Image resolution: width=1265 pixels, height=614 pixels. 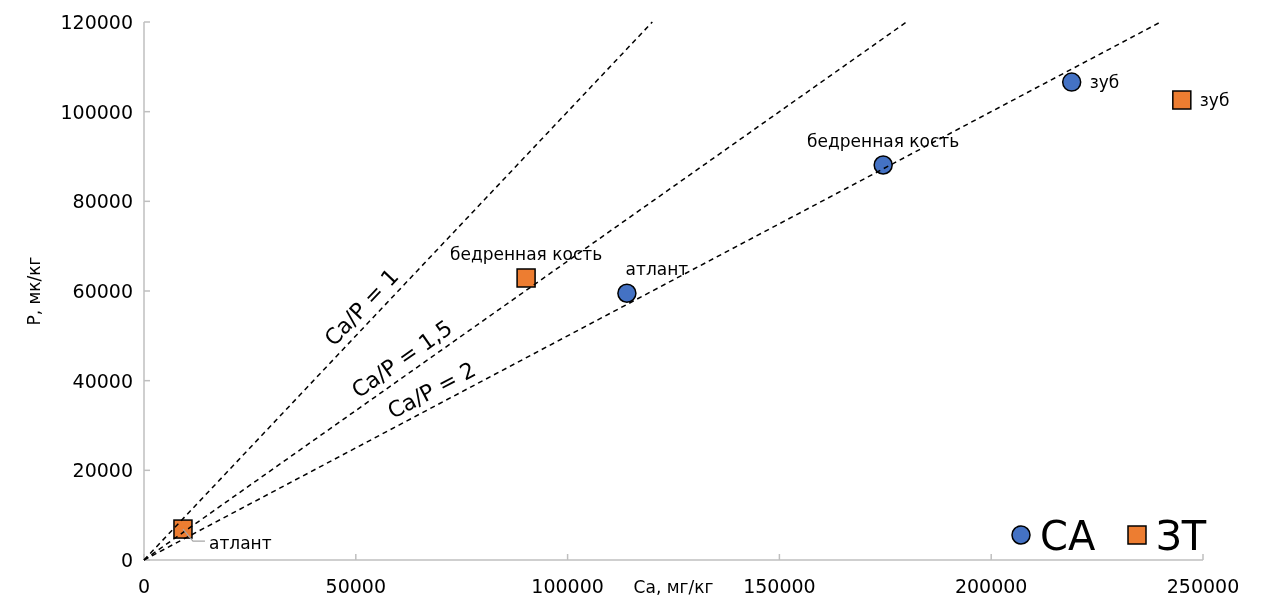 I want to click on y-tick-label: 40000, so click(x=102, y=380).